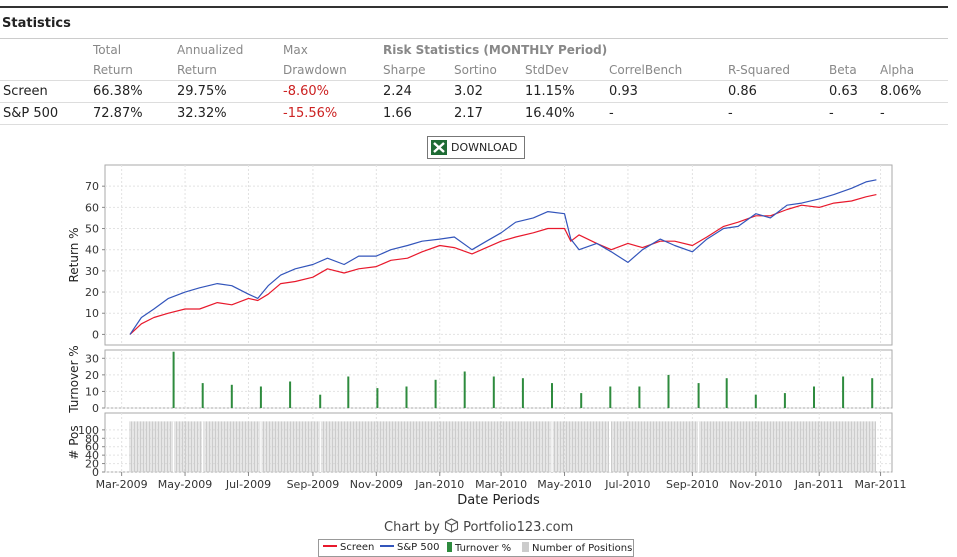 The width and height of the screenshot is (957, 557). What do you see at coordinates (397, 91) in the screenshot?
I see `cell-sharpe: 2.24` at bounding box center [397, 91].